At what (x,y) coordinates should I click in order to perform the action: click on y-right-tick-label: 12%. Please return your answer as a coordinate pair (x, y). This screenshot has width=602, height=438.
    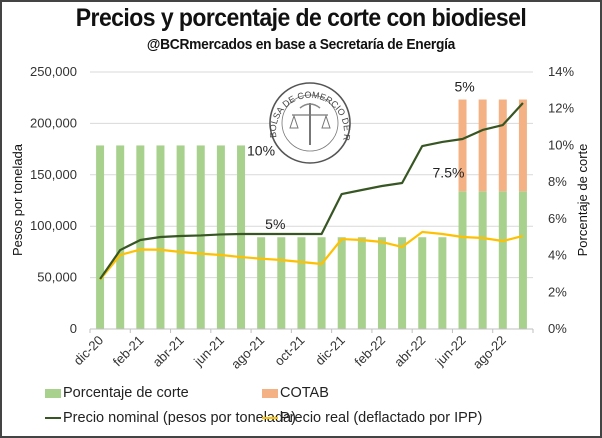
    Looking at the image, I should click on (561, 108).